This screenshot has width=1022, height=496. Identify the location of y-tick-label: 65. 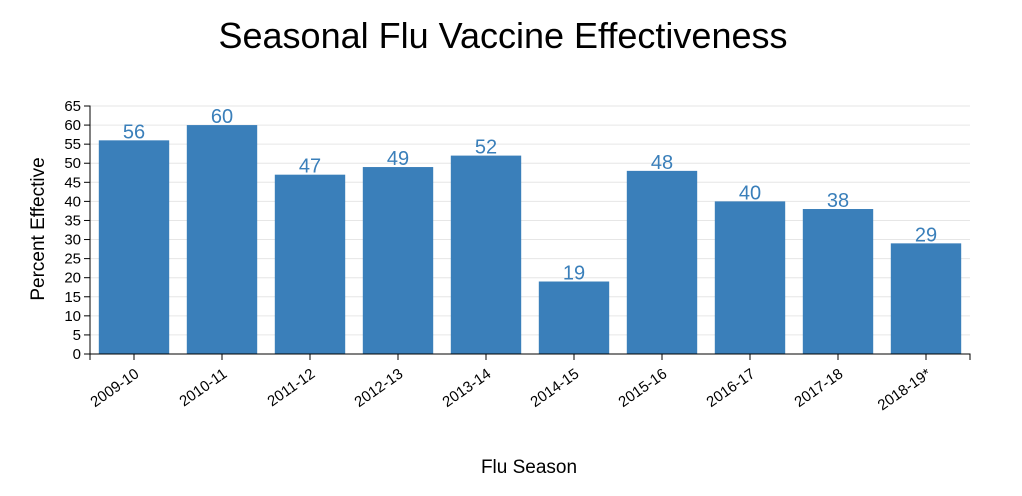
(72, 106).